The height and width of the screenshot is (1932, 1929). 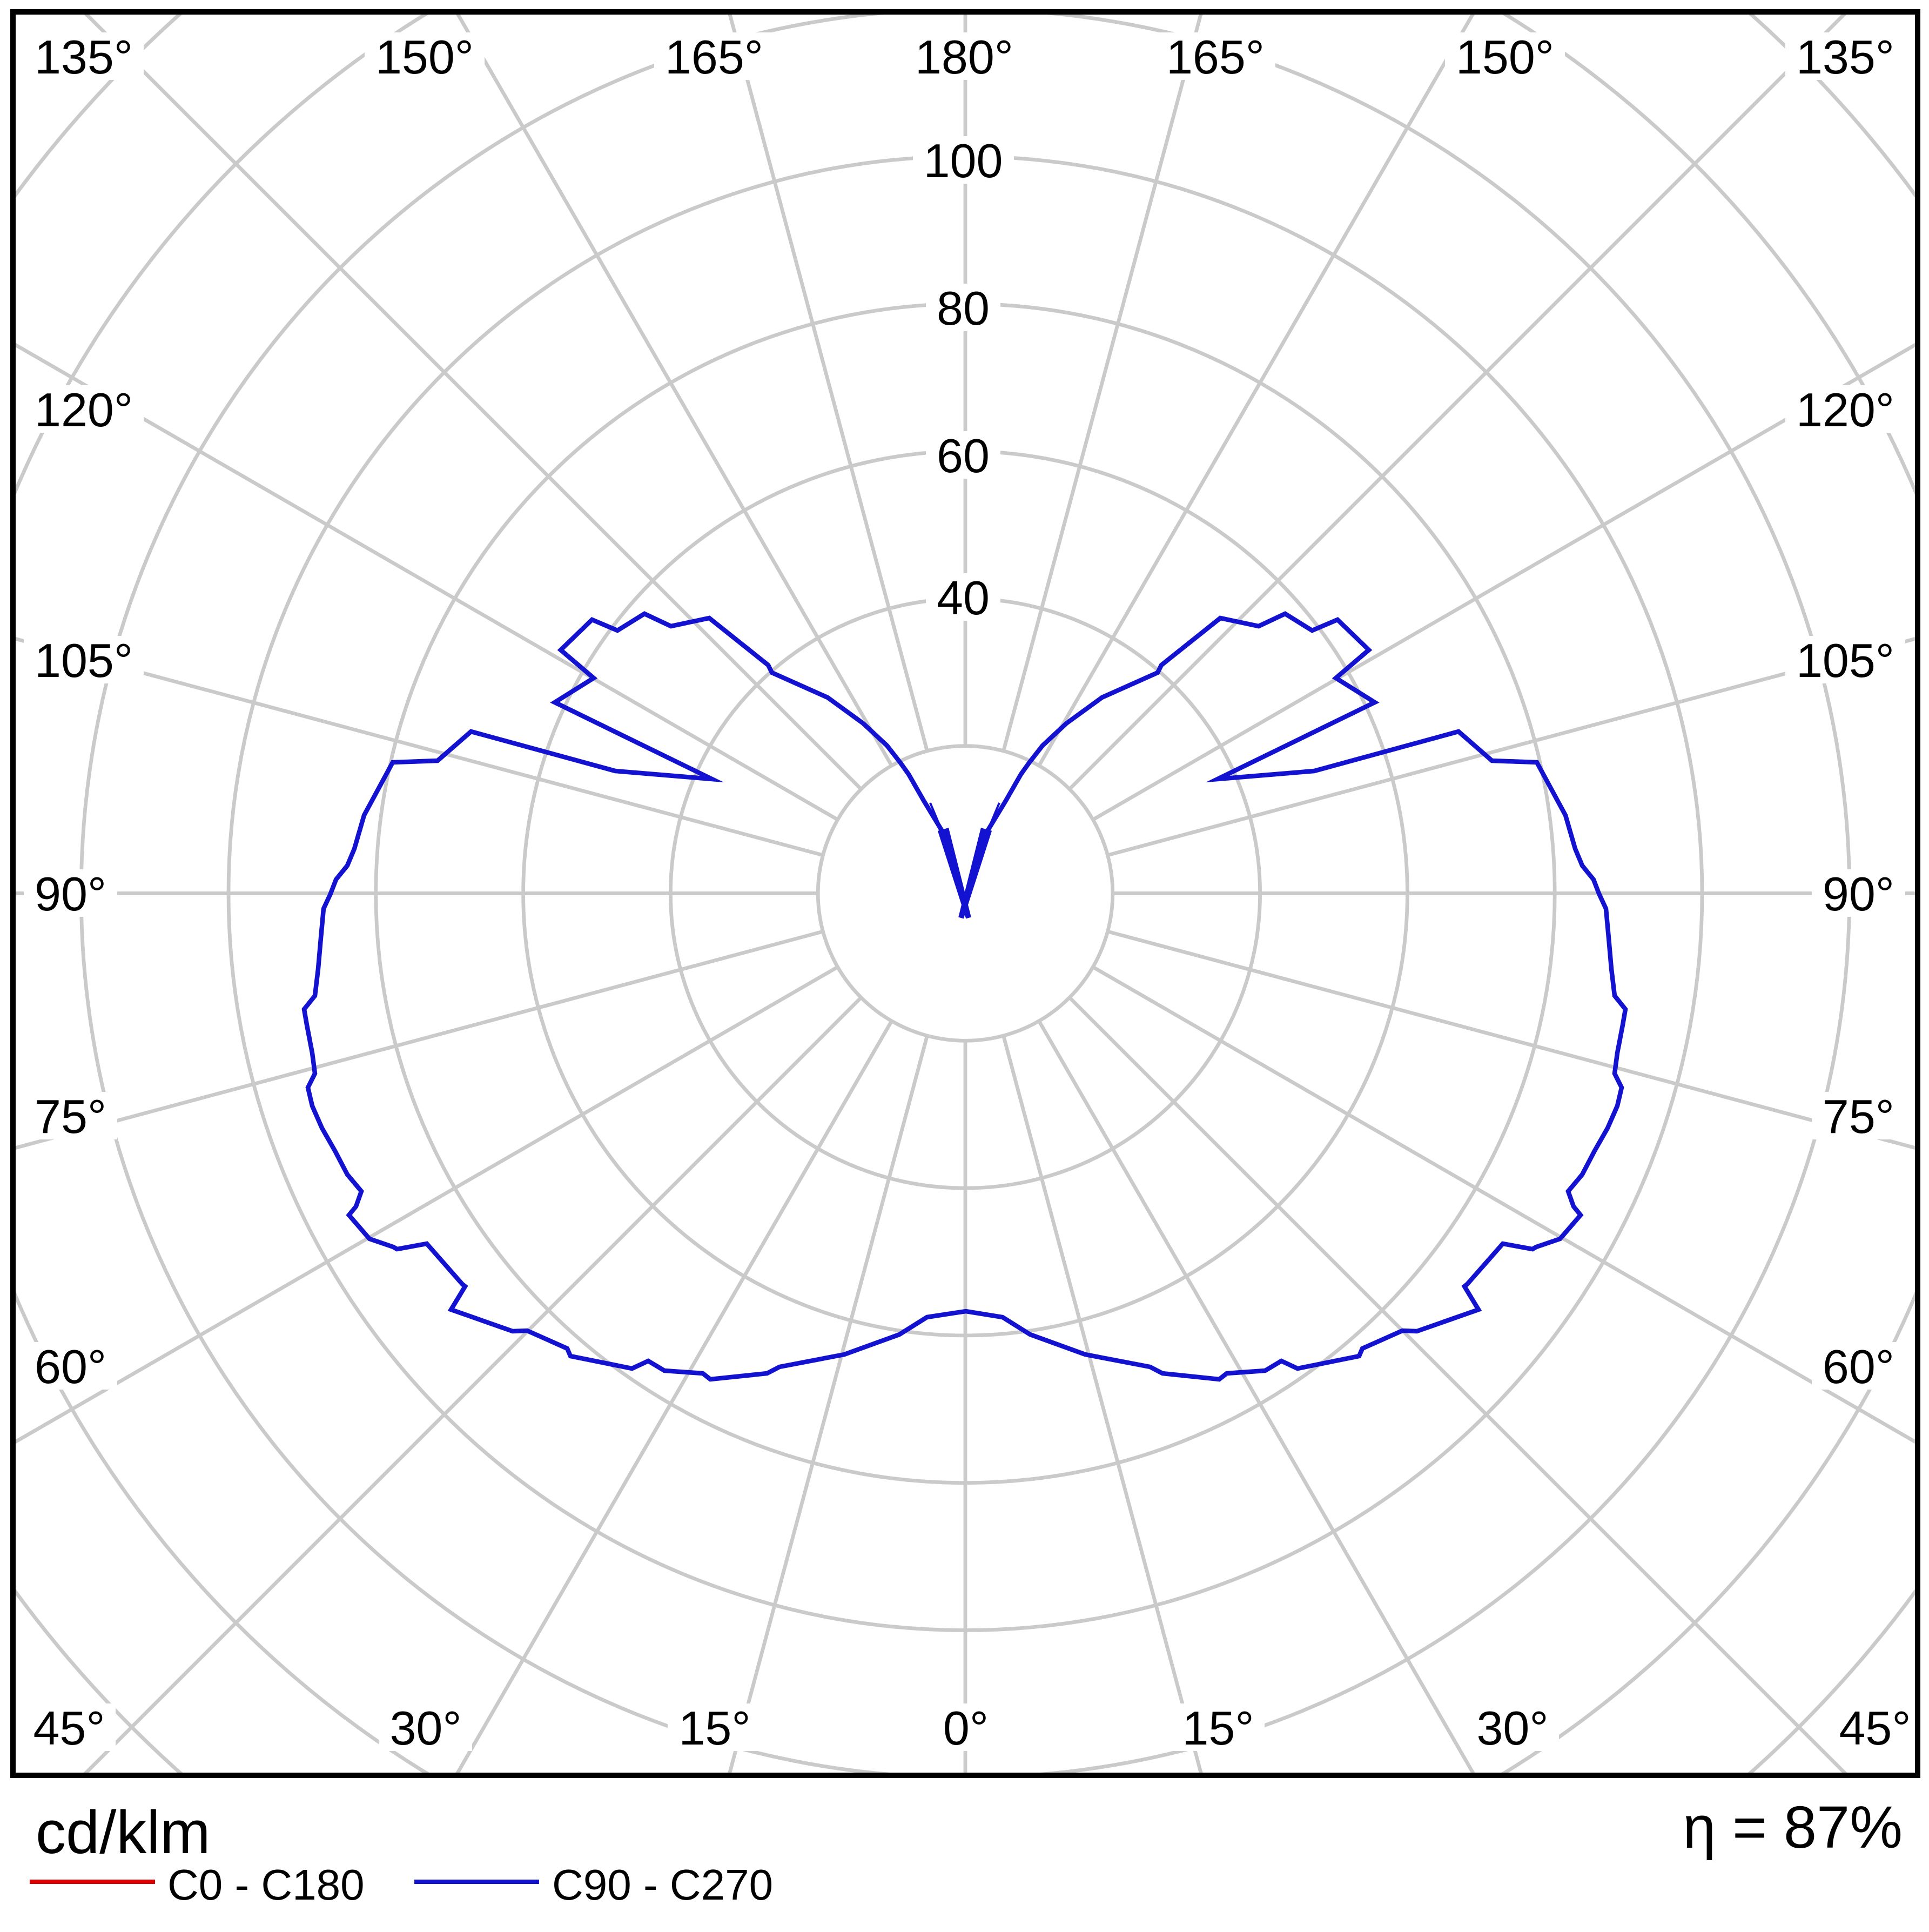 I want to click on svg-text: 60, so click(x=964, y=456).